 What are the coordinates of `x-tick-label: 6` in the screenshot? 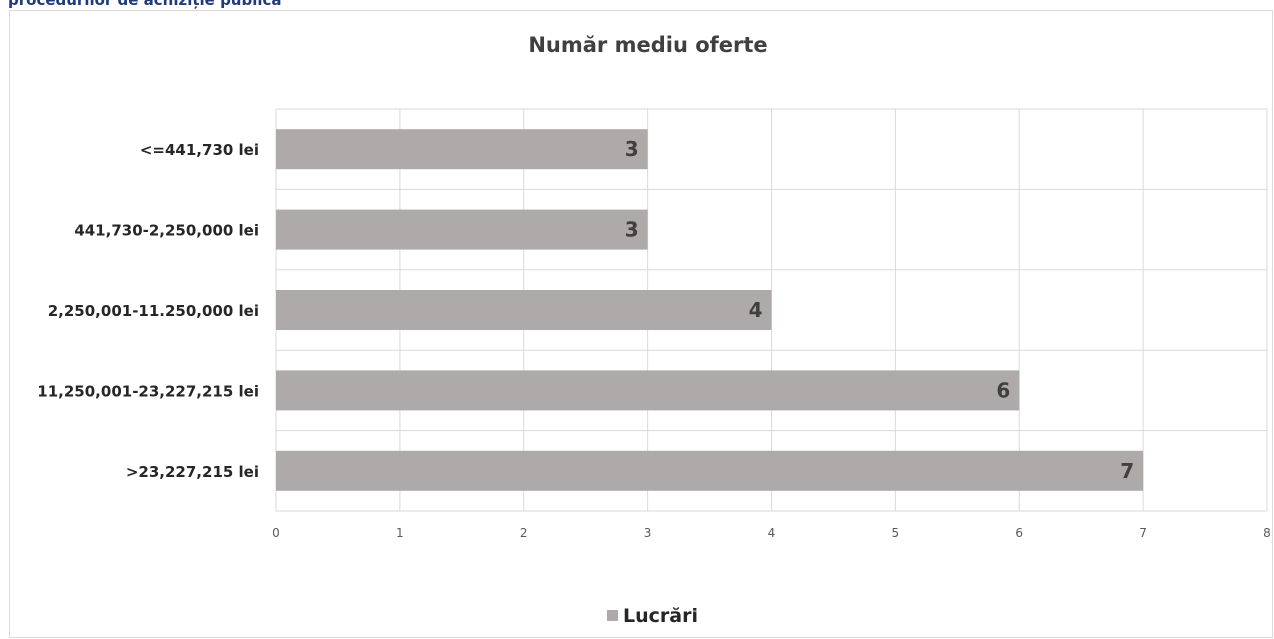 It's located at (1019, 533).